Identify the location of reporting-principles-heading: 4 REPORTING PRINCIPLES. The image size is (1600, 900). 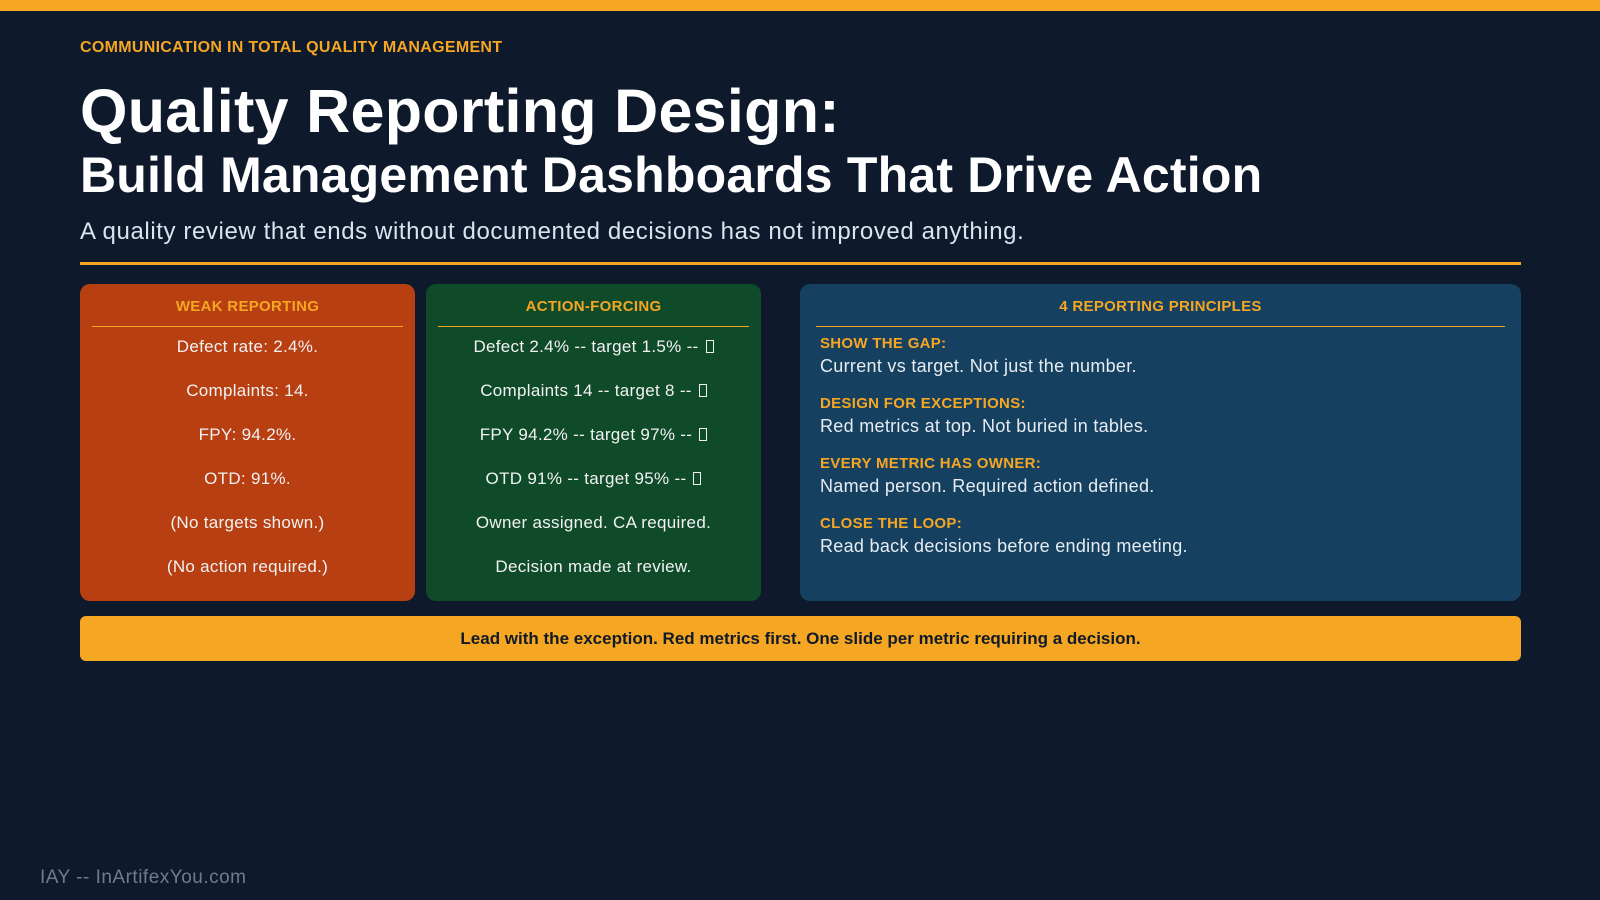
(1160, 306).